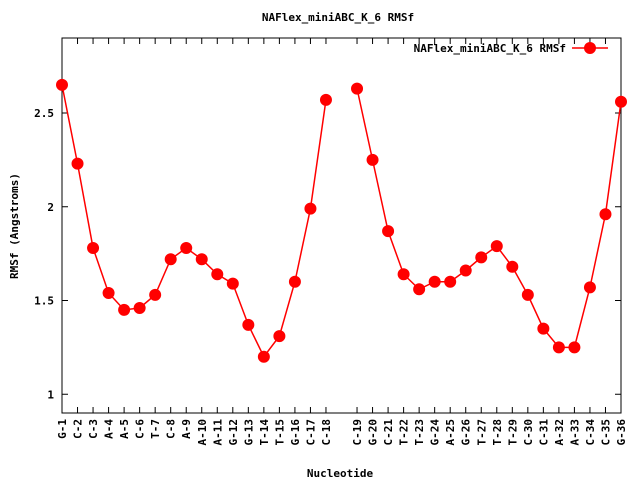 The width and height of the screenshot is (640, 480). What do you see at coordinates (310, 432) in the screenshot?
I see `x-tick-label: C-17` at bounding box center [310, 432].